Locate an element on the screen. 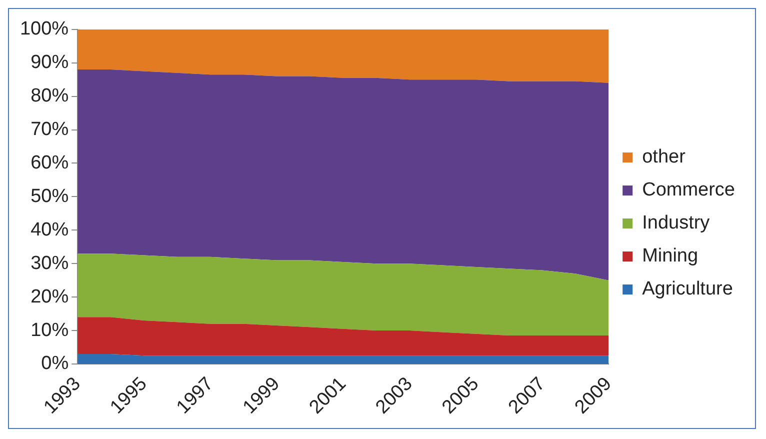 Image resolution: width=766 pixels, height=439 pixels. y-tick-label: 80% is located at coordinates (49, 96).